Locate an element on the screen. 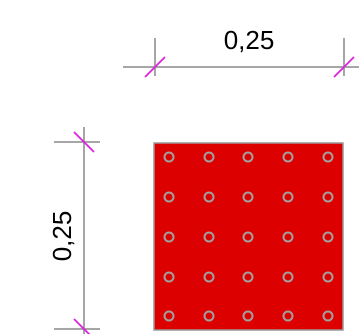  height-dimension-label: 0,25 is located at coordinates (62, 236).